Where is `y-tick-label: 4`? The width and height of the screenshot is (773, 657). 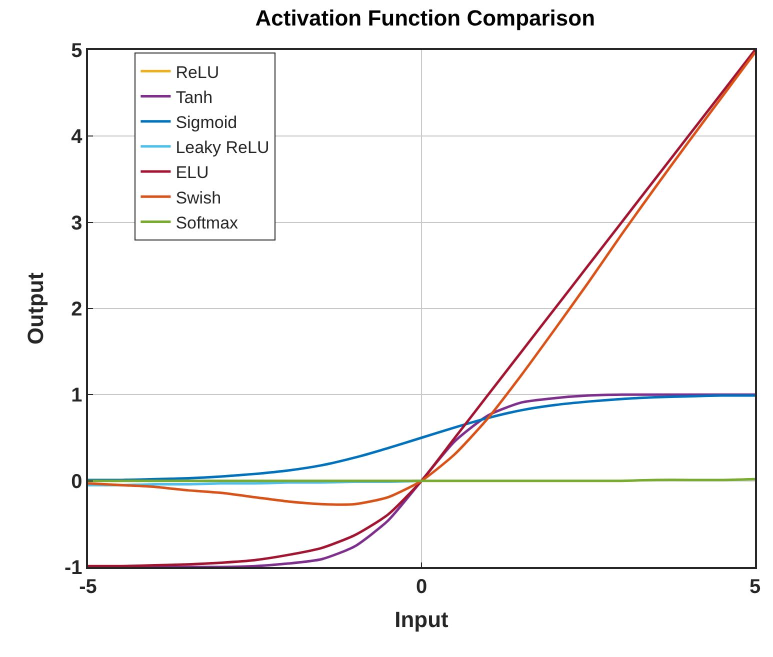
y-tick-label: 4 is located at coordinates (77, 137).